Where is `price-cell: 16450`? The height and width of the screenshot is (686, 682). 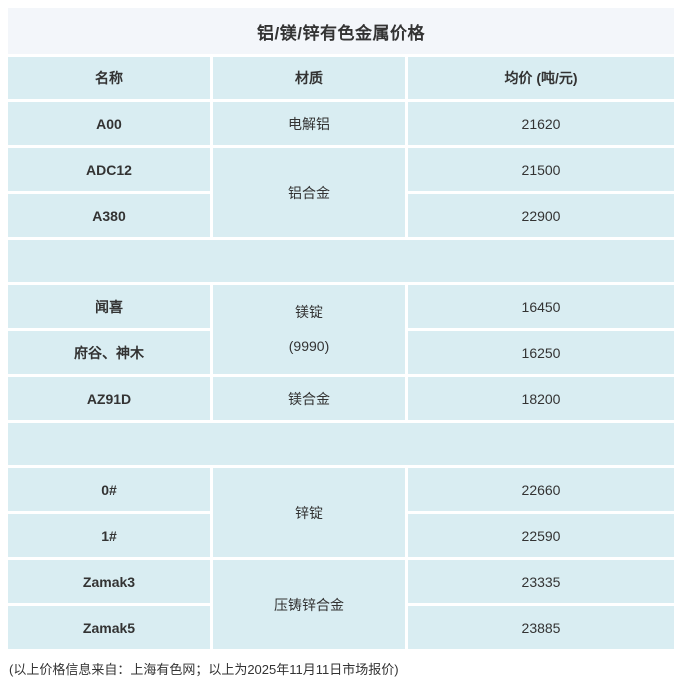 price-cell: 16450 is located at coordinates (541, 306).